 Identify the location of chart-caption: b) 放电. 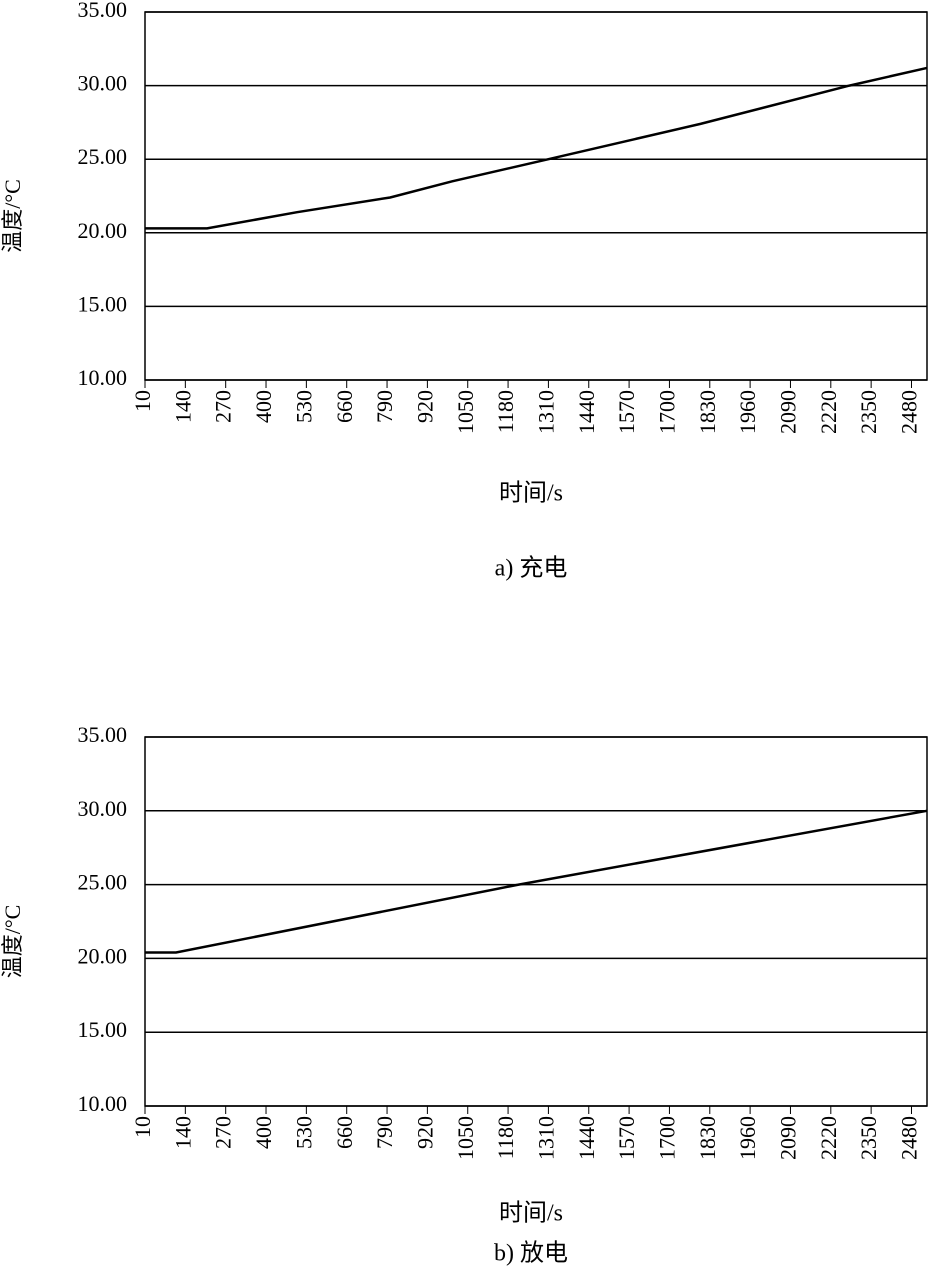
(531, 1253).